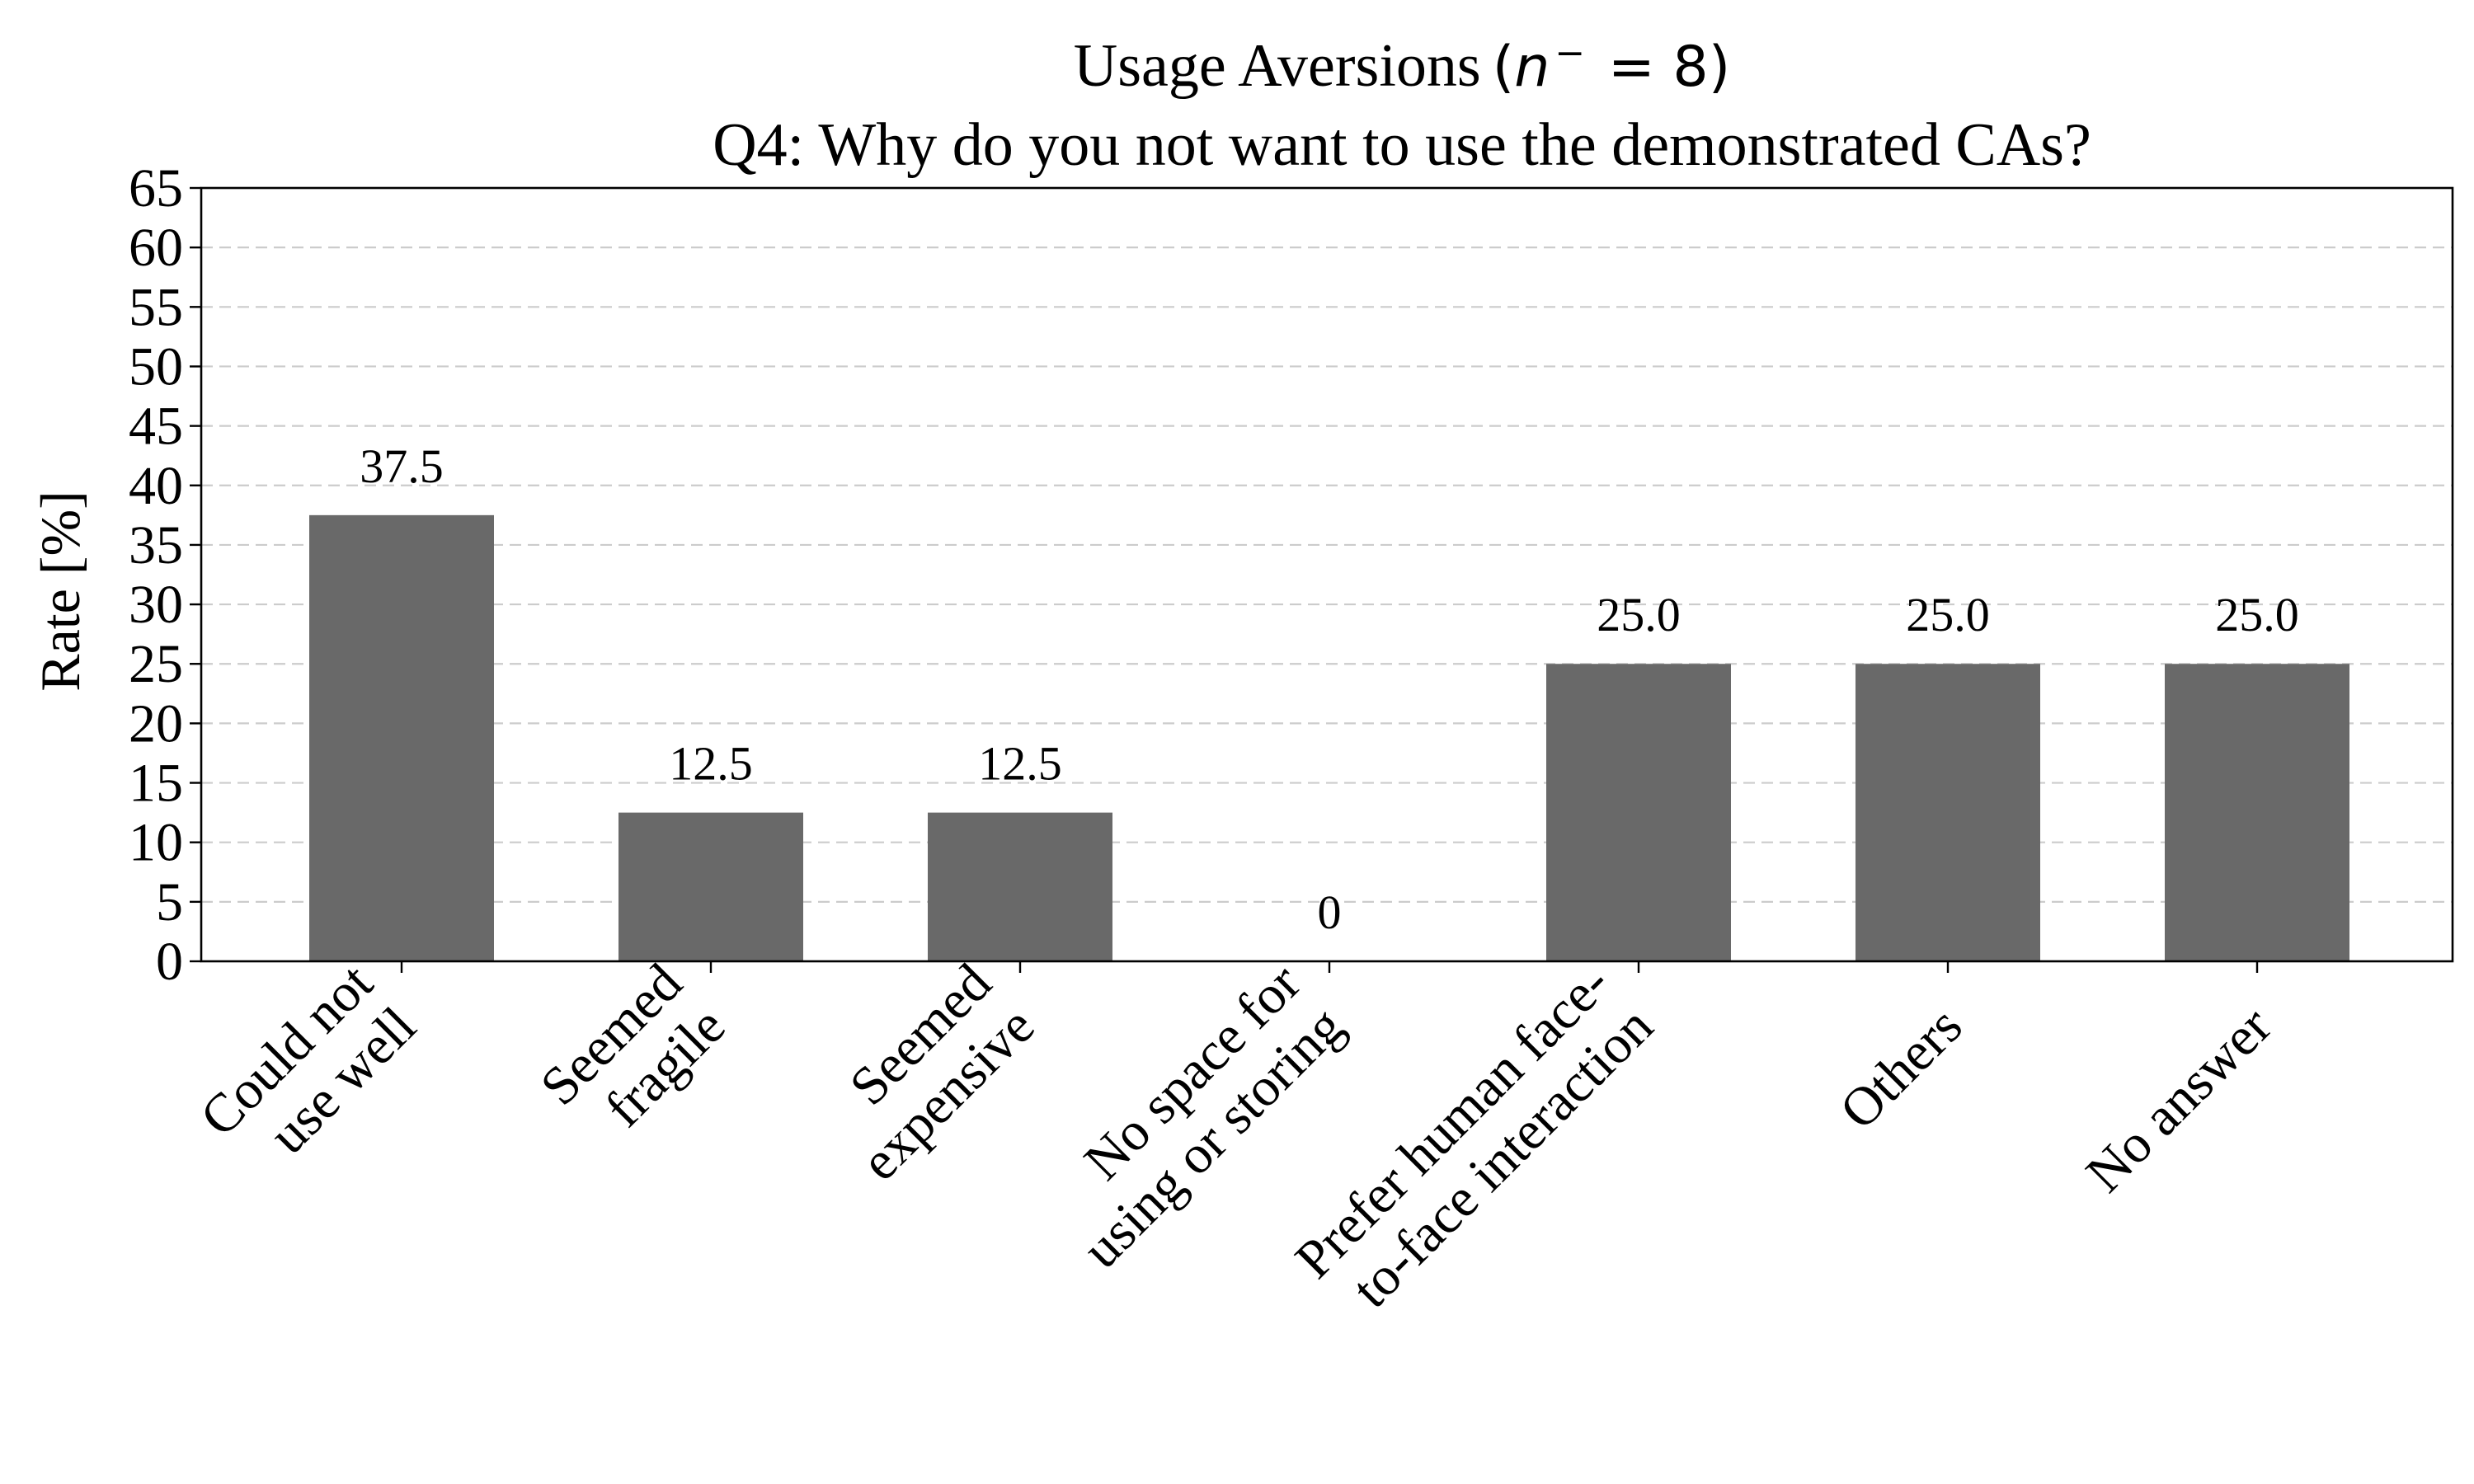 The height and width of the screenshot is (1484, 2474). Describe the element at coordinates (156, 843) in the screenshot. I see `y-tick-label: 10` at that location.